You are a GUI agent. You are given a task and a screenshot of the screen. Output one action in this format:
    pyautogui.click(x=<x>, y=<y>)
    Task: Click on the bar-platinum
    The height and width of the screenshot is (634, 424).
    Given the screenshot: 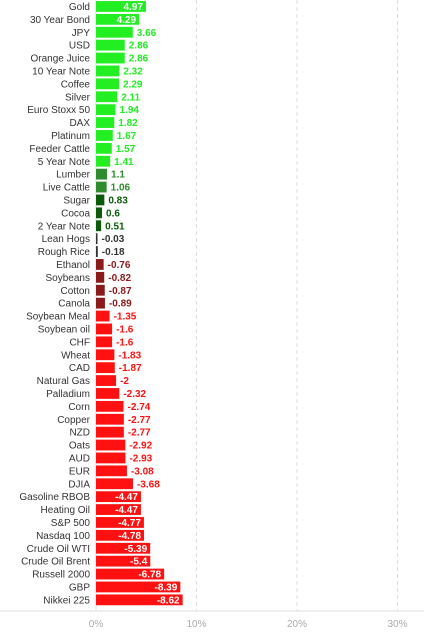 What is the action you would take?
    pyautogui.click(x=104, y=135)
    